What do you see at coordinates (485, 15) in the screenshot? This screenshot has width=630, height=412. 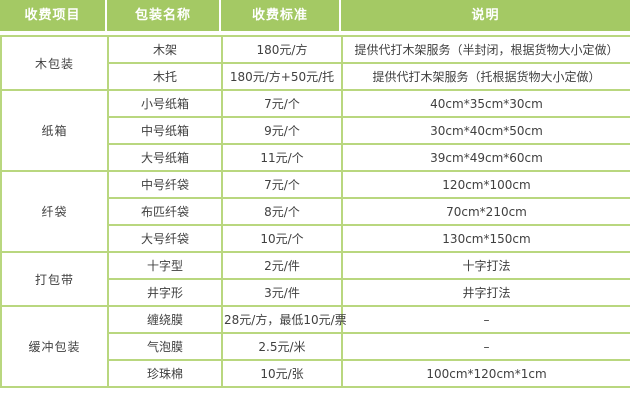 I see `header-cell-description: 说明` at bounding box center [485, 15].